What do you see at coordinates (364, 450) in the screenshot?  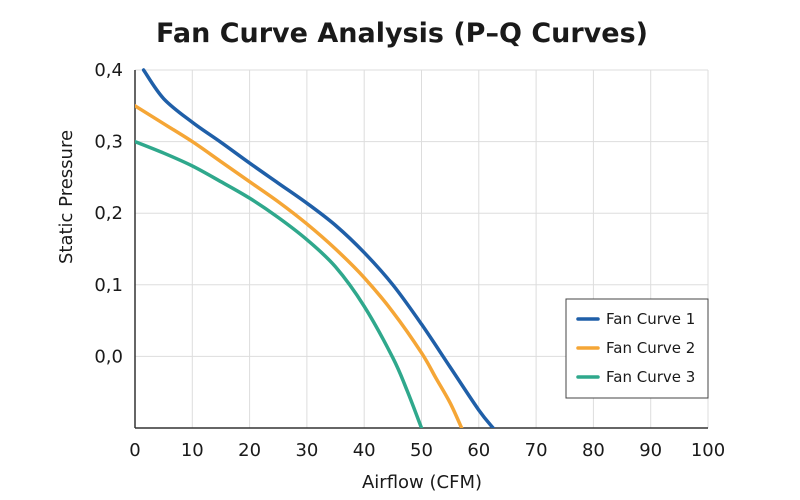 I see `x-tick-label: 40` at bounding box center [364, 450].